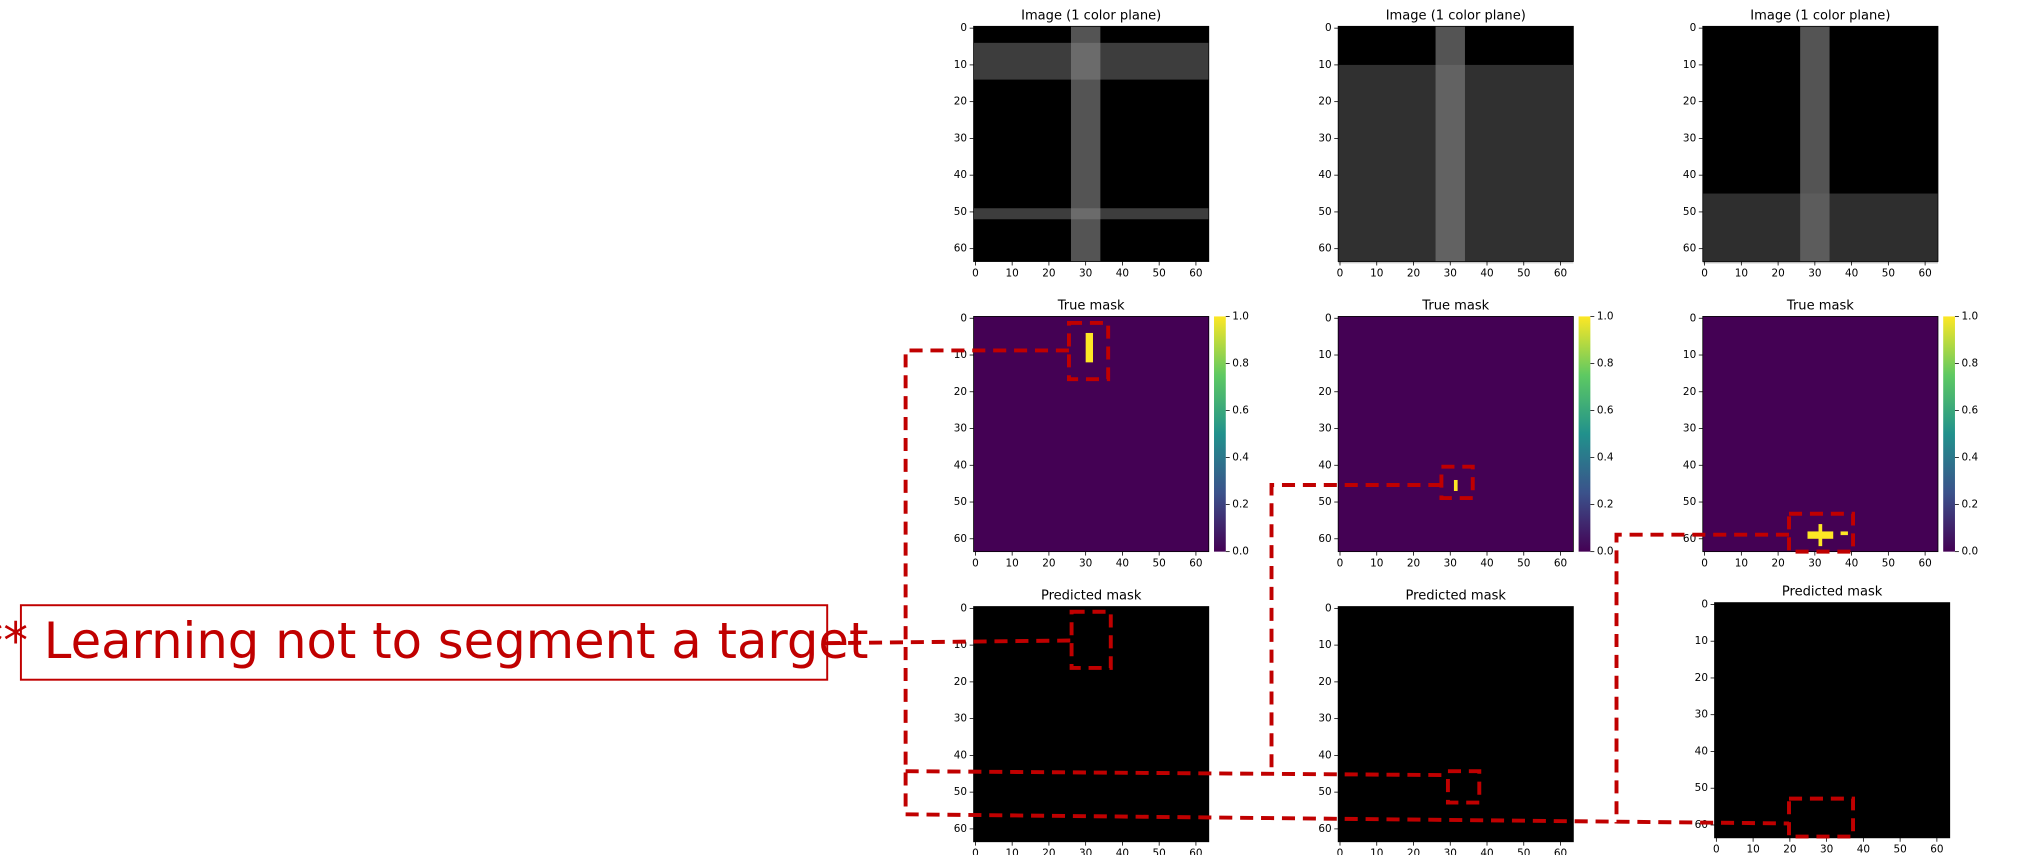  I want to click on panel-title: Image (1 color plane), so click(1820, 15).